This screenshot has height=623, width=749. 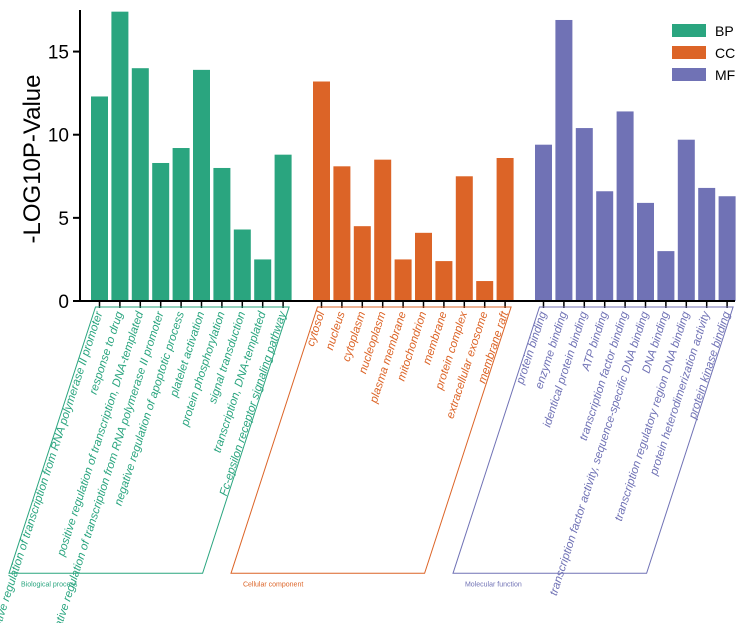 What do you see at coordinates (58, 53) in the screenshot?
I see `y-tick-label: 15` at bounding box center [58, 53].